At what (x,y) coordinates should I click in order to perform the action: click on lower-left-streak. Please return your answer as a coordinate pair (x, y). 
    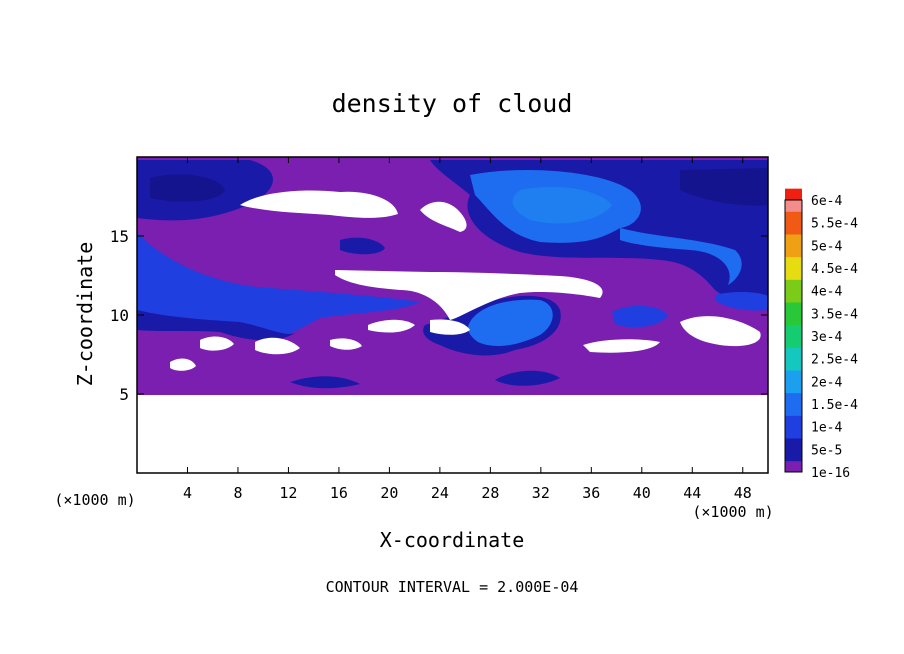
    Looking at the image, I should click on (325, 382).